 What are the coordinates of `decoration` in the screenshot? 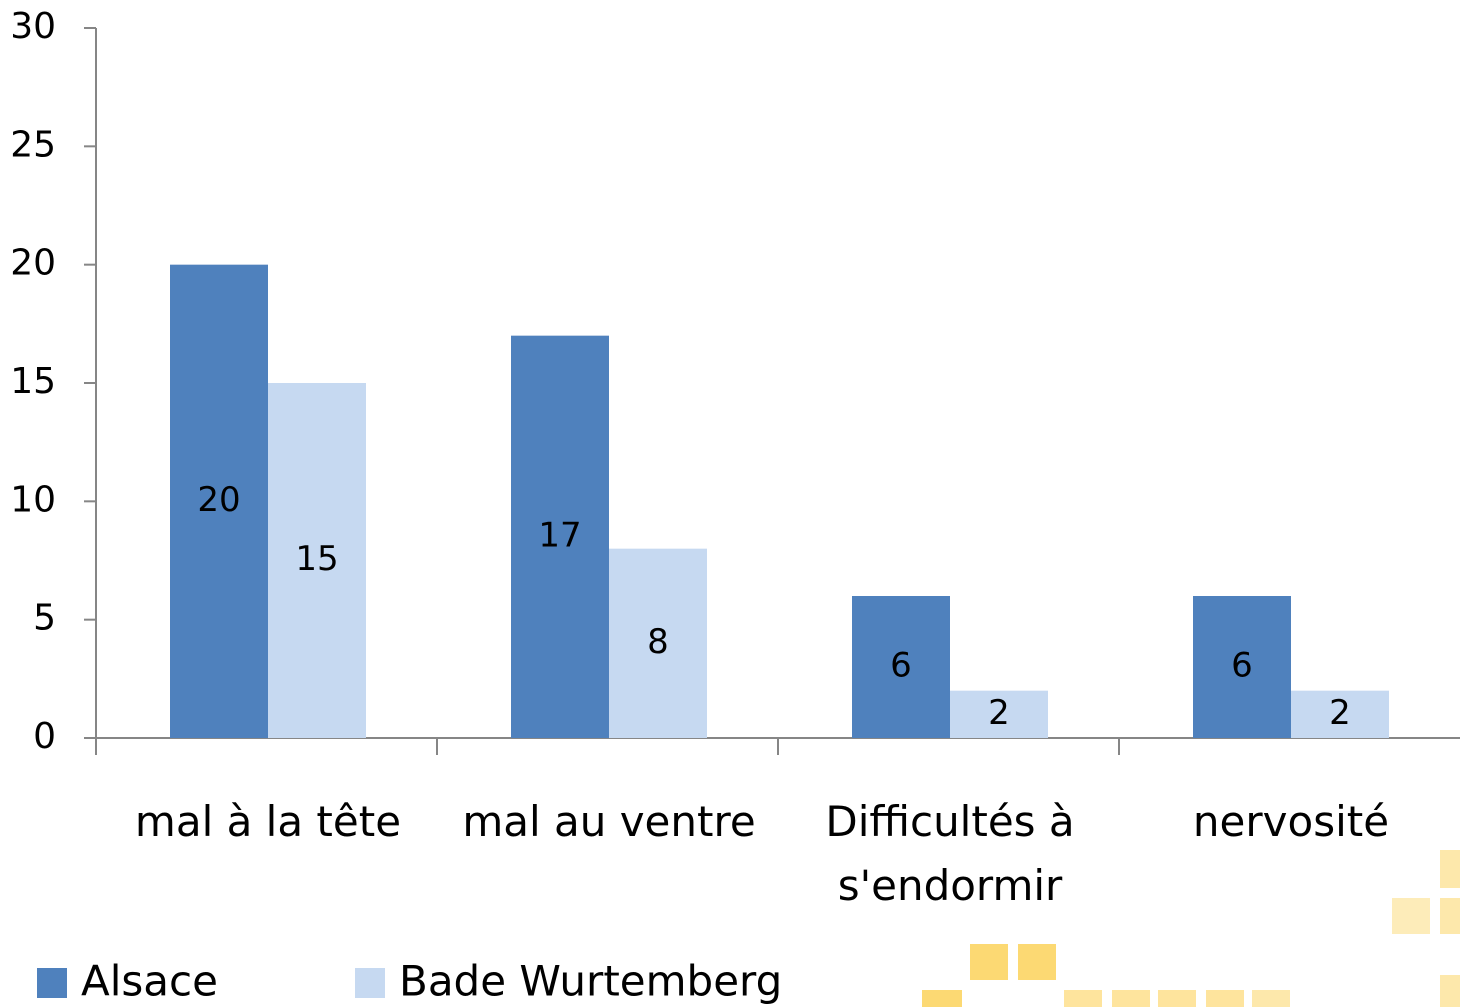 It's located at (1191, 928).